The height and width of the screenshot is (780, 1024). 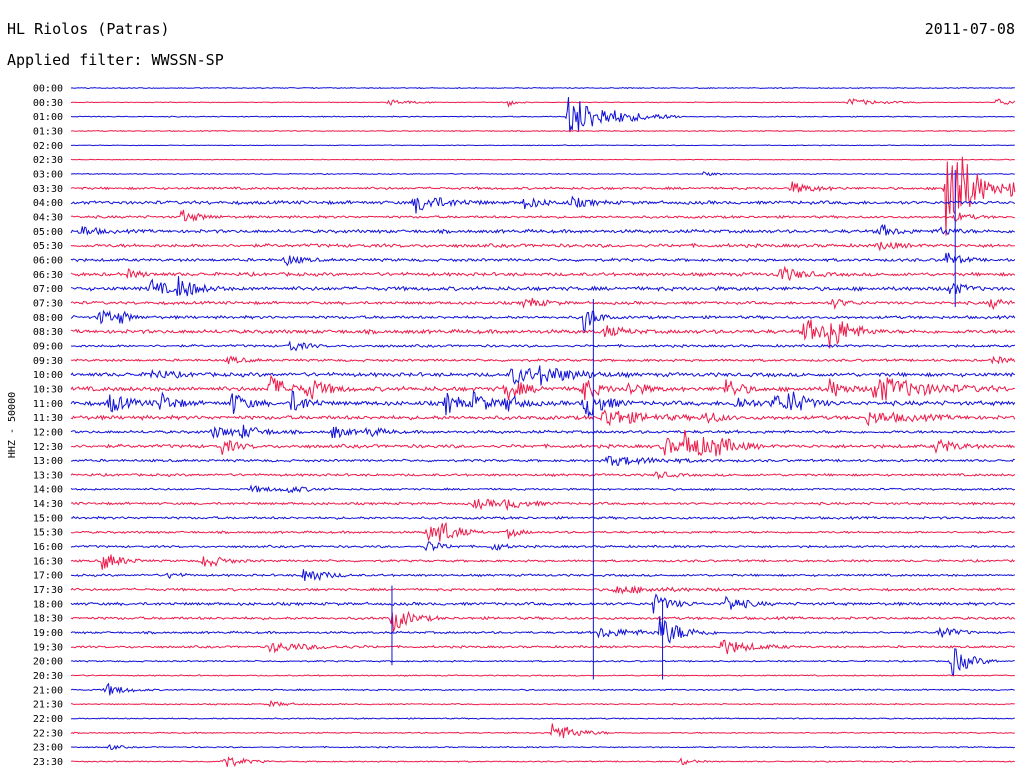 What do you see at coordinates (48, 232) in the screenshot?
I see `time-tick-label: 05:00` at bounding box center [48, 232].